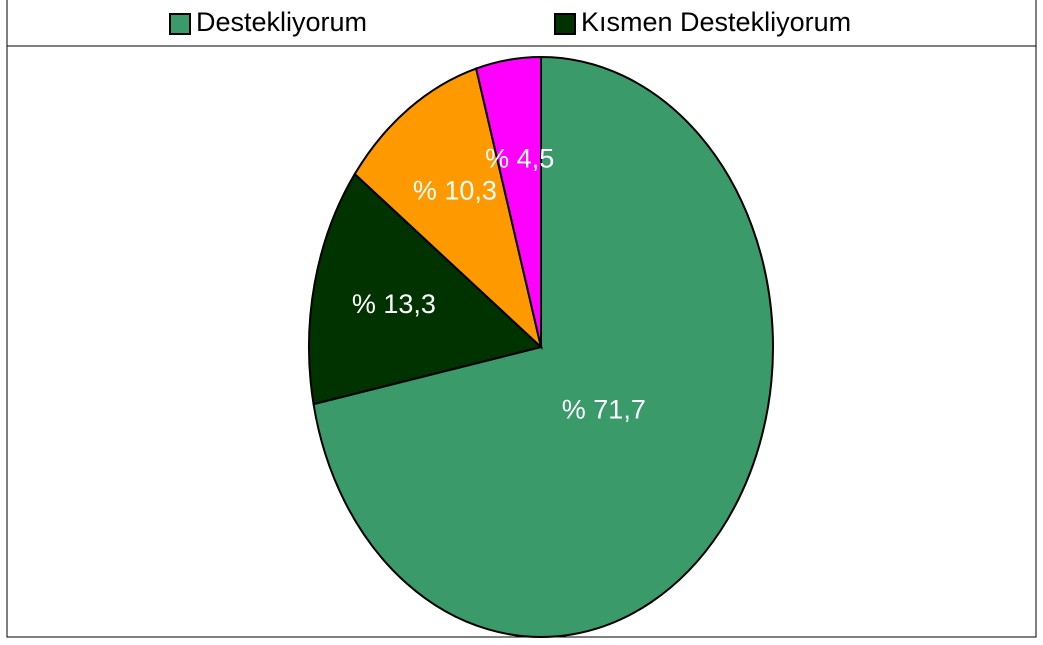 The width and height of the screenshot is (1043, 645). Describe the element at coordinates (455, 190) in the screenshot. I see `data-label: % 10,3` at that location.